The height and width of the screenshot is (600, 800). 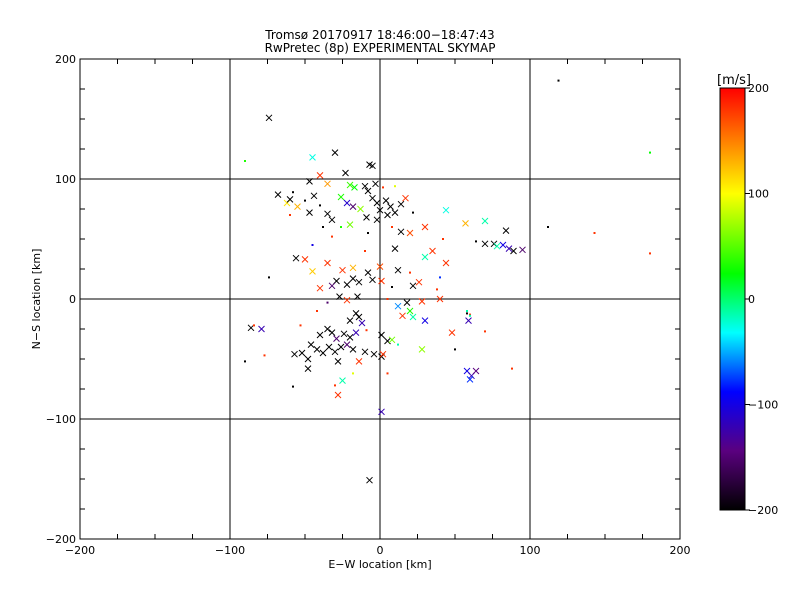 What do you see at coordinates (380, 550) in the screenshot?
I see `x-tick-label: 0` at bounding box center [380, 550].